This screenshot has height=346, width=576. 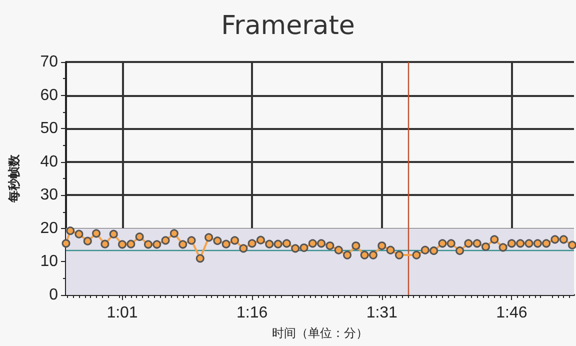 What do you see at coordinates (49, 95) in the screenshot?
I see `y-tick-label: 60` at bounding box center [49, 95].